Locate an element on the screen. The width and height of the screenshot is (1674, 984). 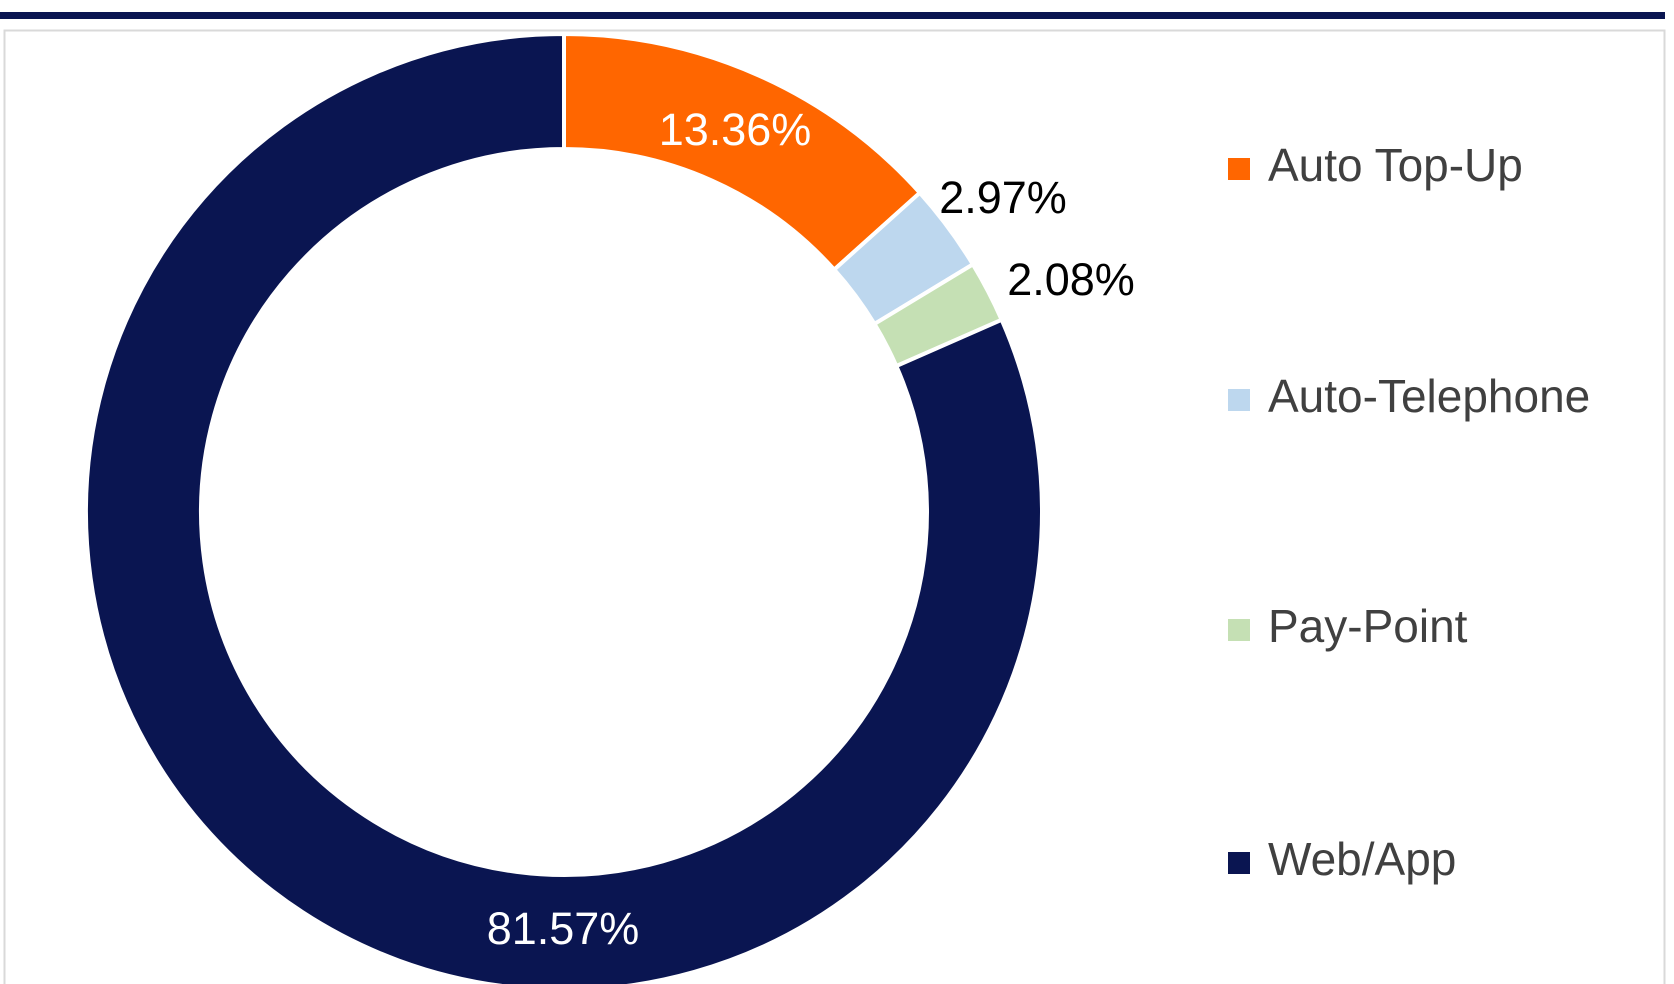
data-label: 13.36% is located at coordinates (735, 129).